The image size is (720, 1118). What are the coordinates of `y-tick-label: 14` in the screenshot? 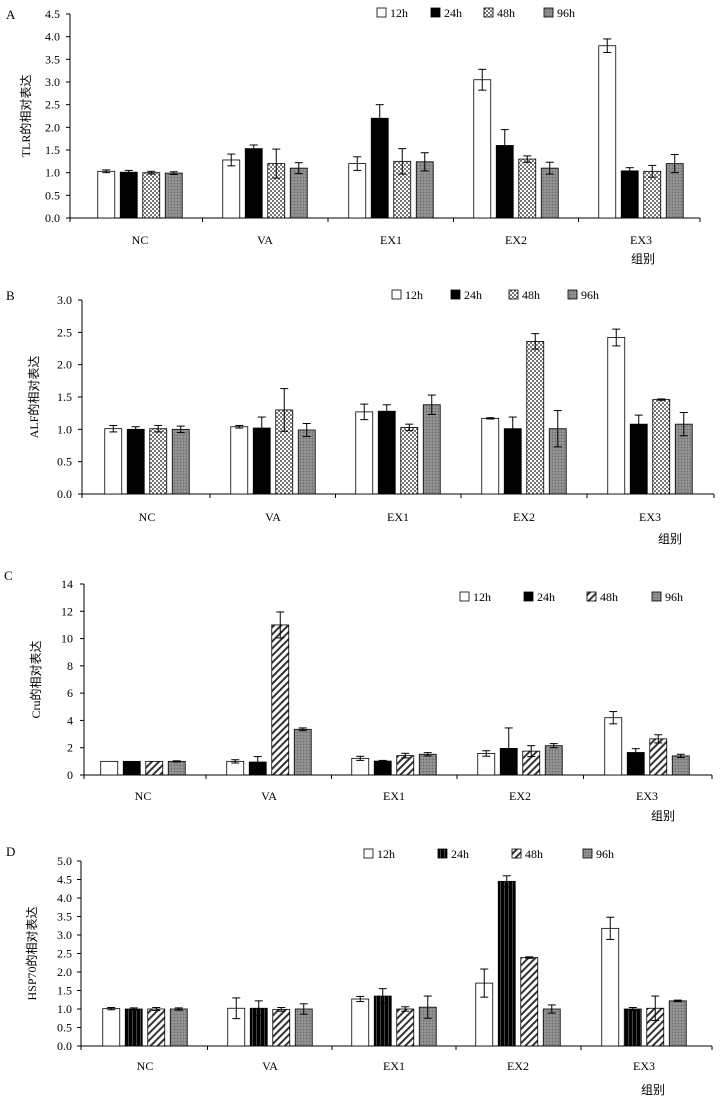 It's located at (67, 584).